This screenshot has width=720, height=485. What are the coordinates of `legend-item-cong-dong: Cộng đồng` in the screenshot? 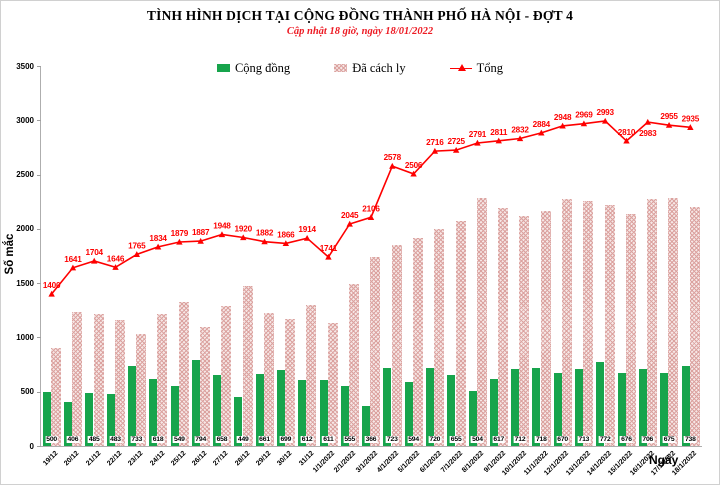 It's located at (253, 68).